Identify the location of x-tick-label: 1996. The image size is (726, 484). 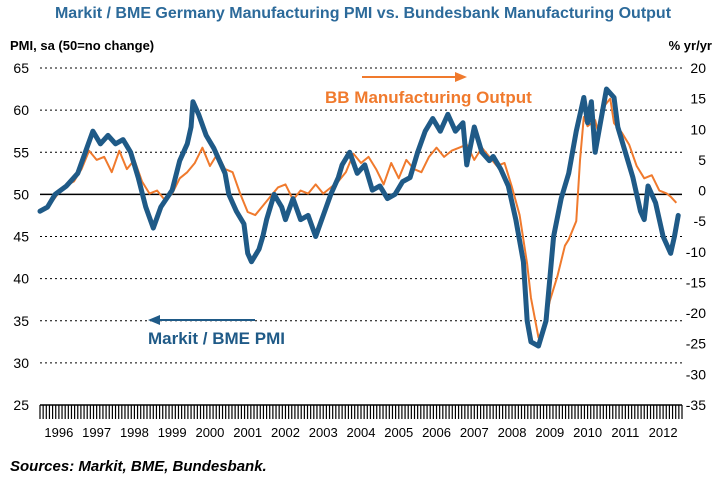
(58, 432).